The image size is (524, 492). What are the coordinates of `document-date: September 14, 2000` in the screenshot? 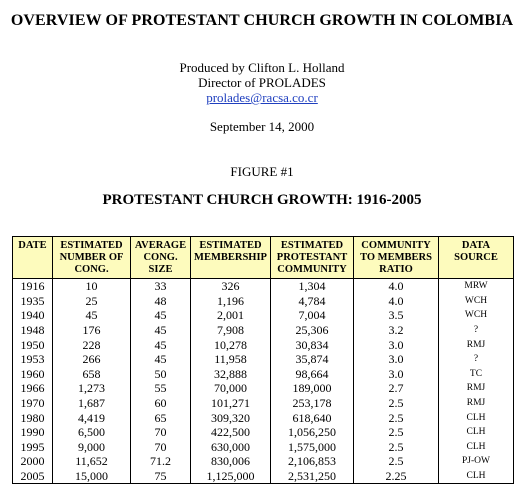 It's located at (262, 126).